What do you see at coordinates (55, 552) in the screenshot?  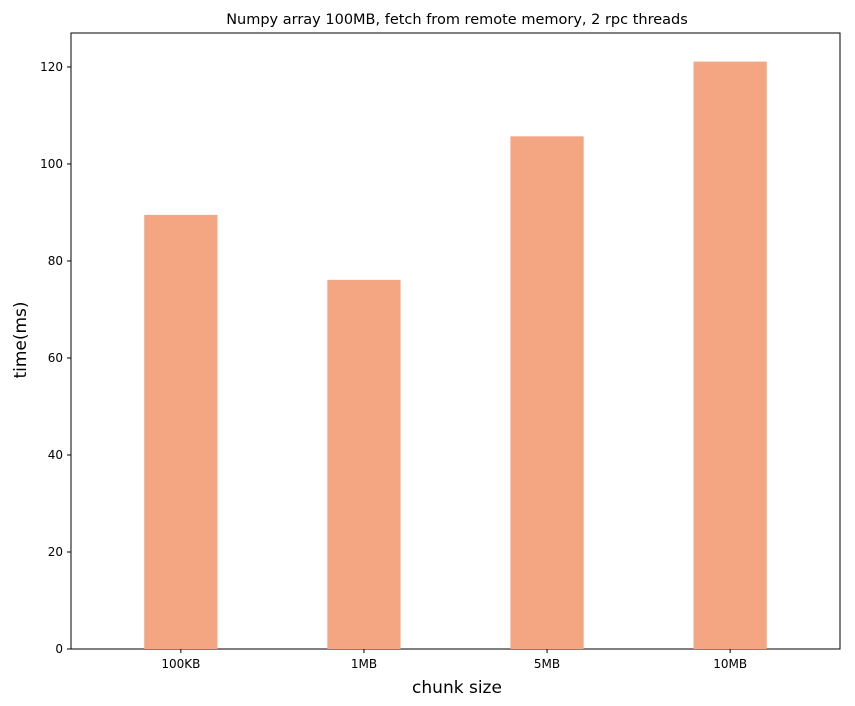 I see `y-tick-label: 20` at bounding box center [55, 552].